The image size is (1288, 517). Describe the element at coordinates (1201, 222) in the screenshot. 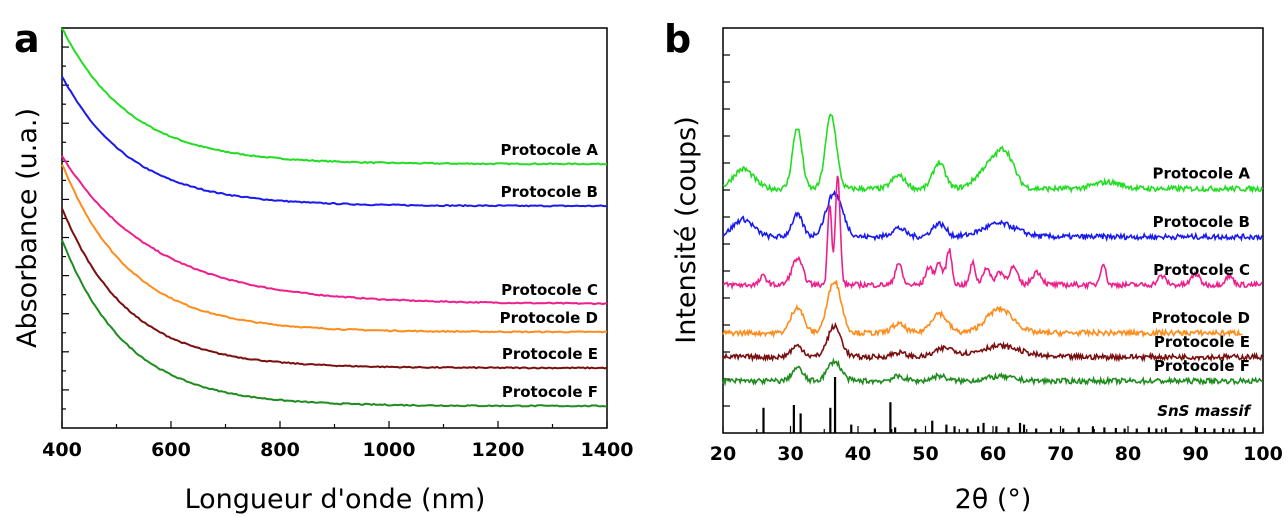

I see `panel-b-series-label: Protocole B` at that location.